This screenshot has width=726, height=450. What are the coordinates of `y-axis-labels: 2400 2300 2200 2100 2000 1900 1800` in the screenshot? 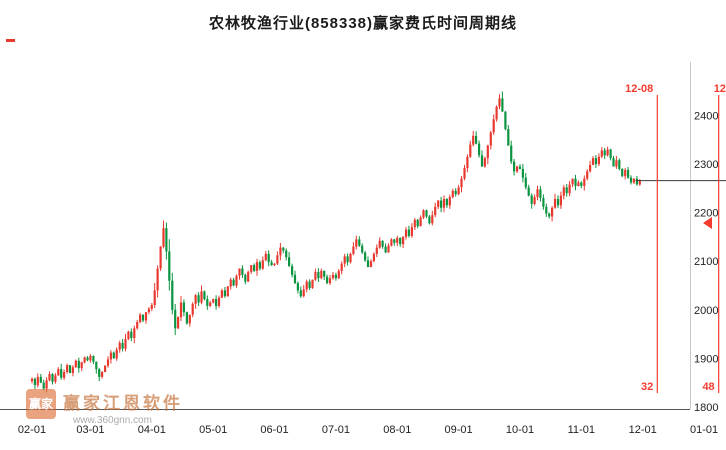 It's located at (706, 263).